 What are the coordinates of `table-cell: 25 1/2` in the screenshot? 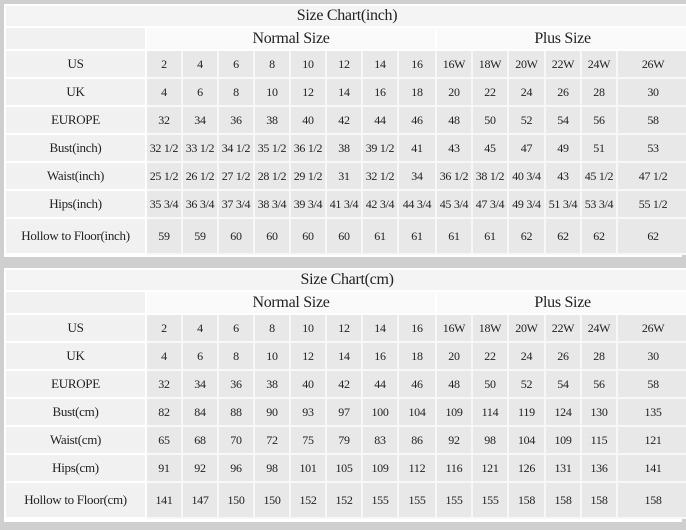 It's located at (164, 176).